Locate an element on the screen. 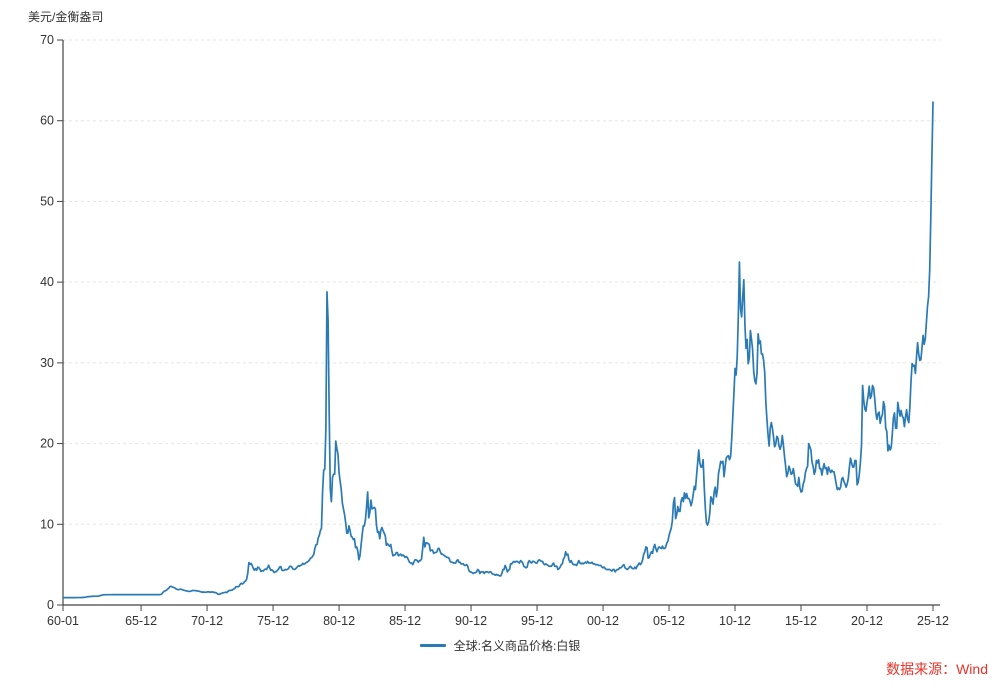 This screenshot has height=692, width=1000. x-tick-label: 00-12 is located at coordinates (603, 621).